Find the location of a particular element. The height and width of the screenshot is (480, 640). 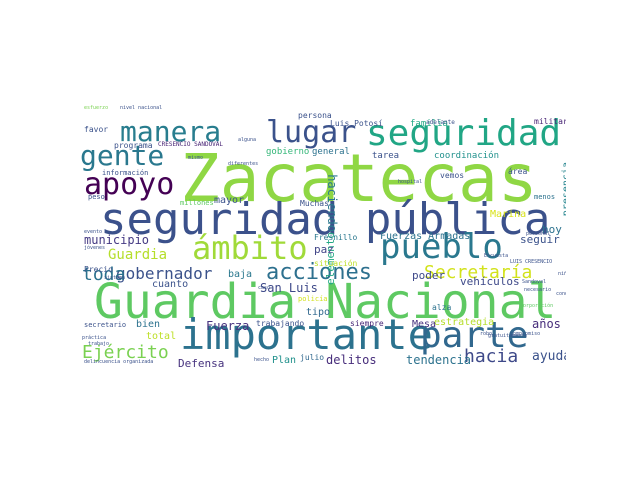

word-importante: importante is located at coordinates (306, 334).